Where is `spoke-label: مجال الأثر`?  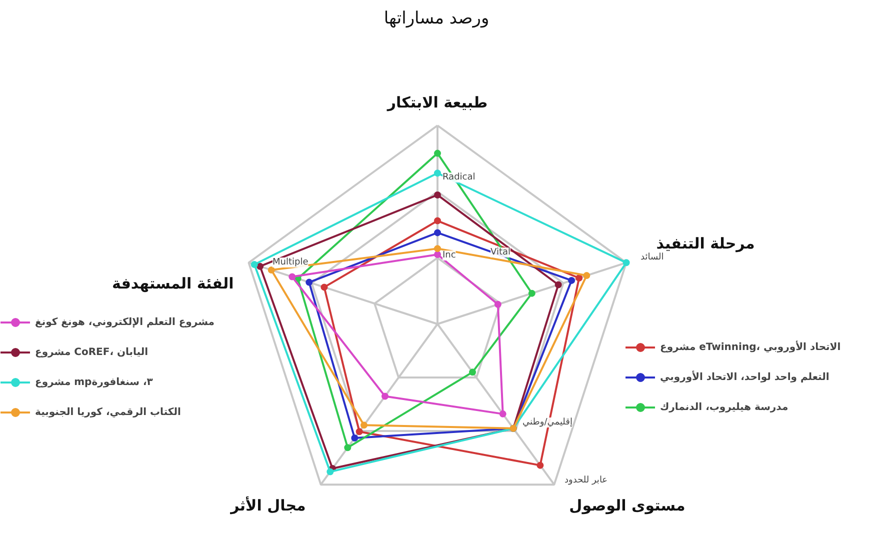 spoke-label: مجال الأثر is located at coordinates (268, 505).